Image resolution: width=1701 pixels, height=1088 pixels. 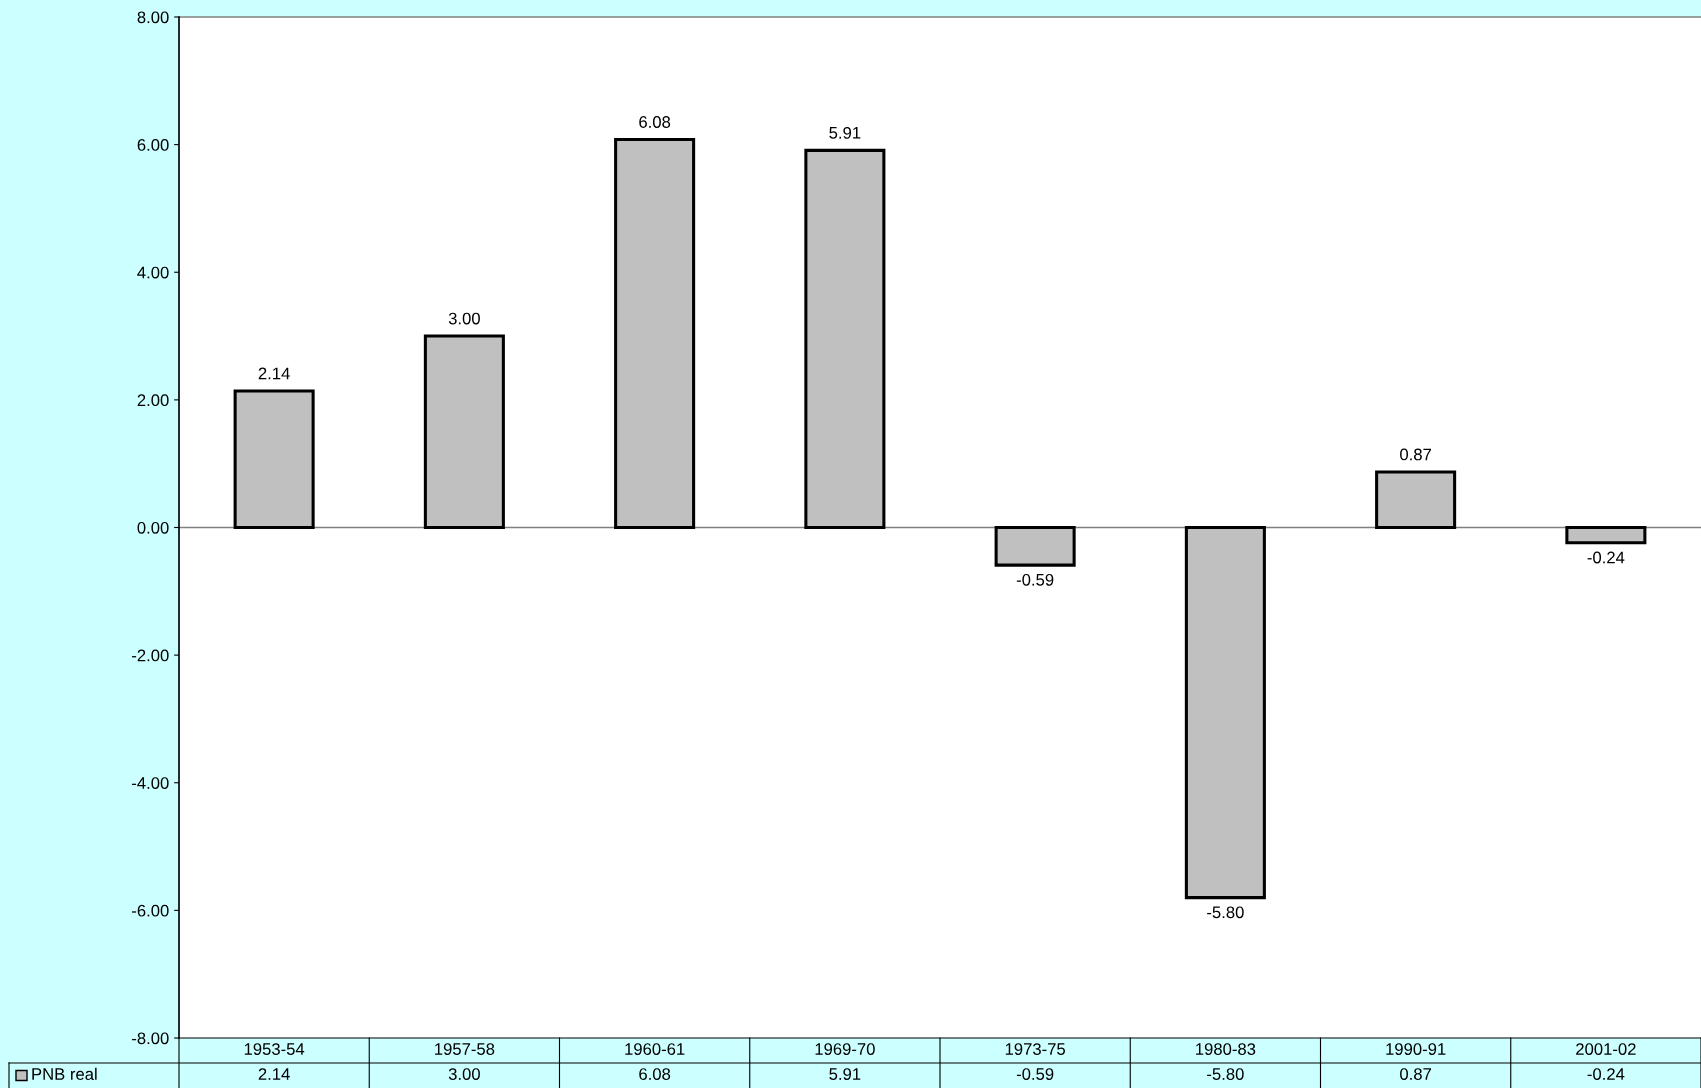 I want to click on y-tick-label: -6.00, so click(x=150, y=910).